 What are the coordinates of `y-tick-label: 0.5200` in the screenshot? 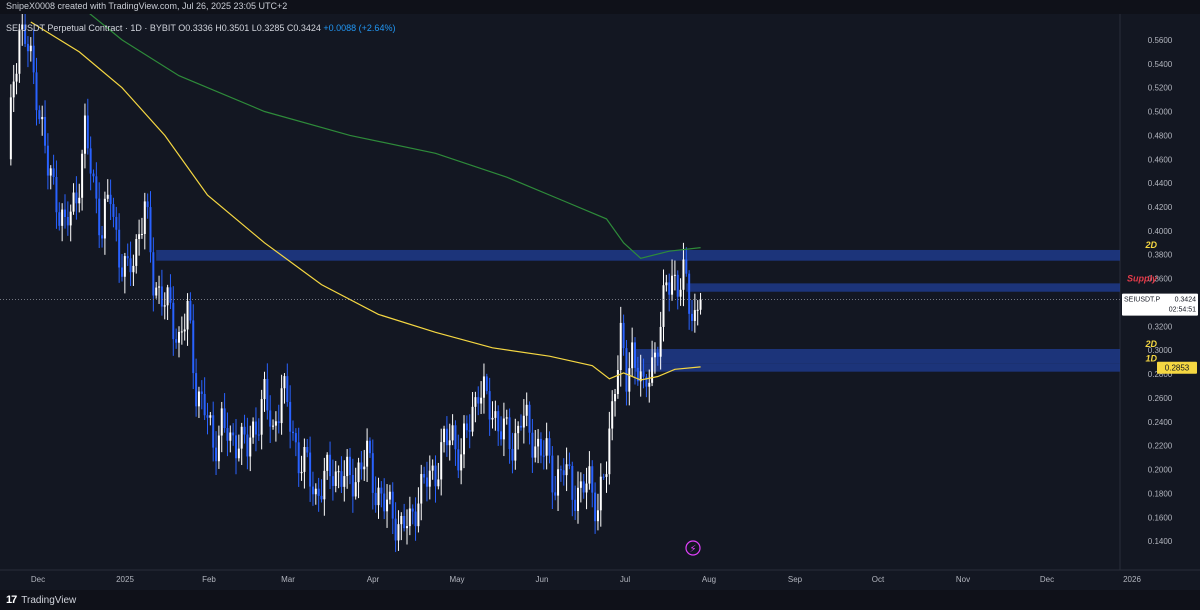 It's located at (1160, 88).